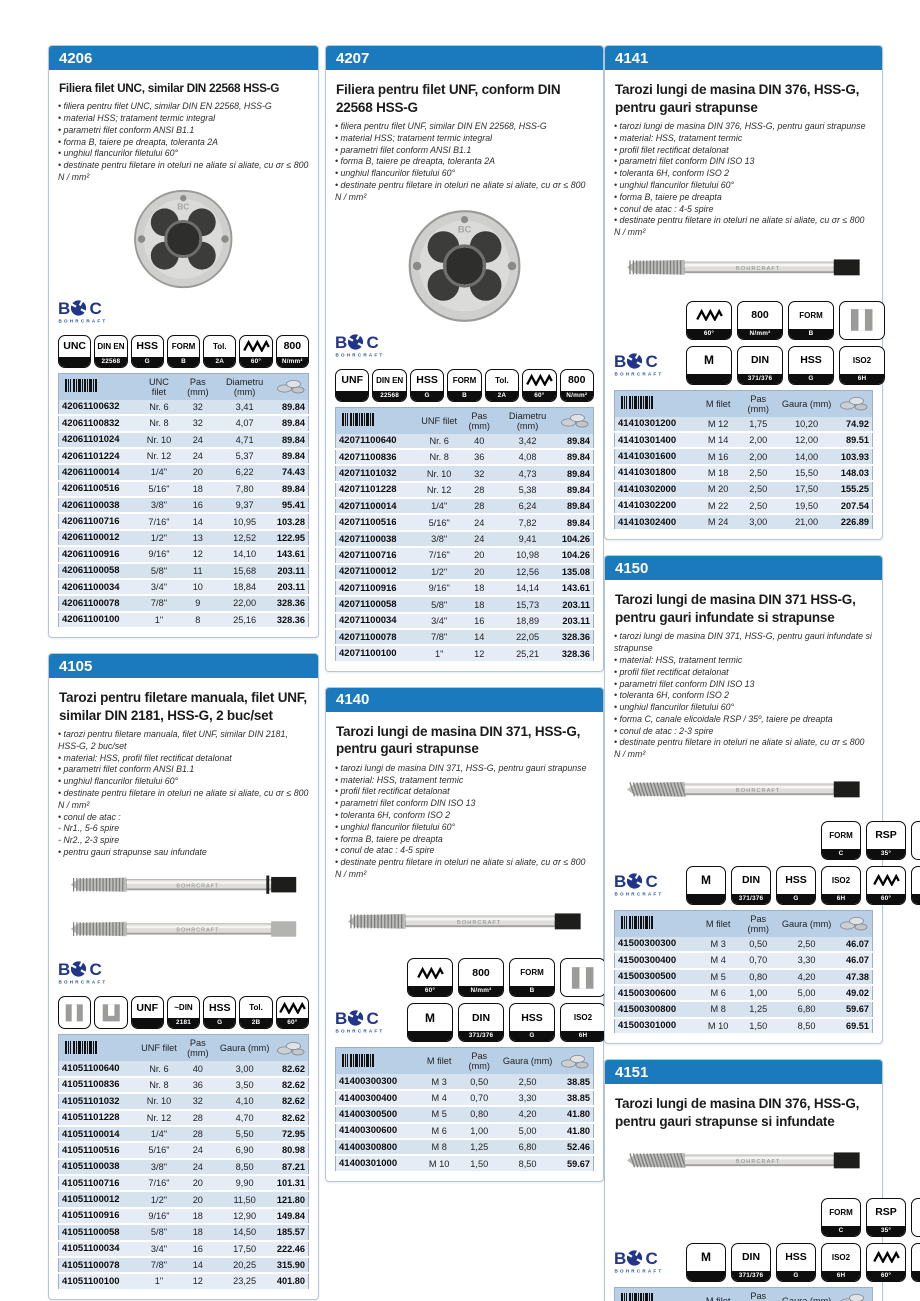 The image size is (920, 1301). What do you see at coordinates (91, 554) in the screenshot?
I see `article-number: 42061100916` at bounding box center [91, 554].